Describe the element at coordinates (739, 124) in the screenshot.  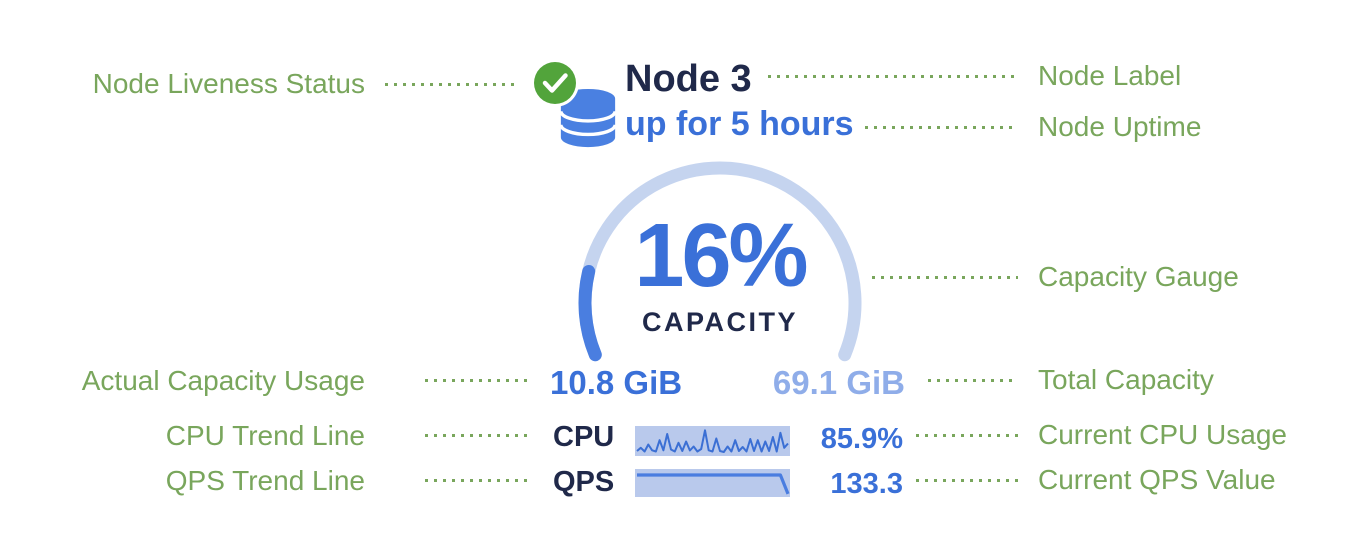
I see `node-uptime: up for 5 hours` at that location.